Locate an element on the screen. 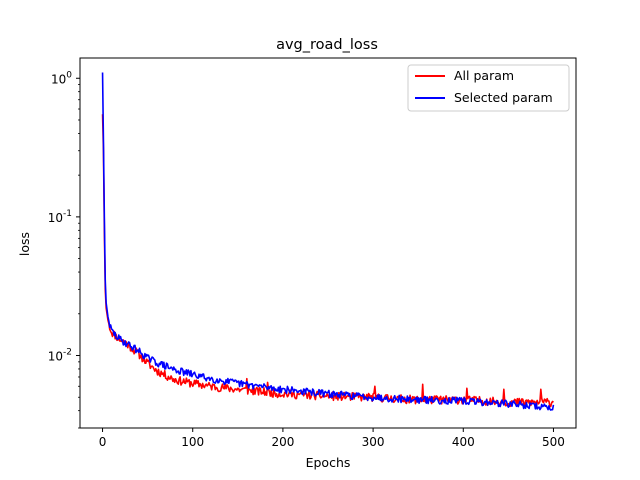 The width and height of the screenshot is (640, 480). x-tick-label: 500 is located at coordinates (553, 442).